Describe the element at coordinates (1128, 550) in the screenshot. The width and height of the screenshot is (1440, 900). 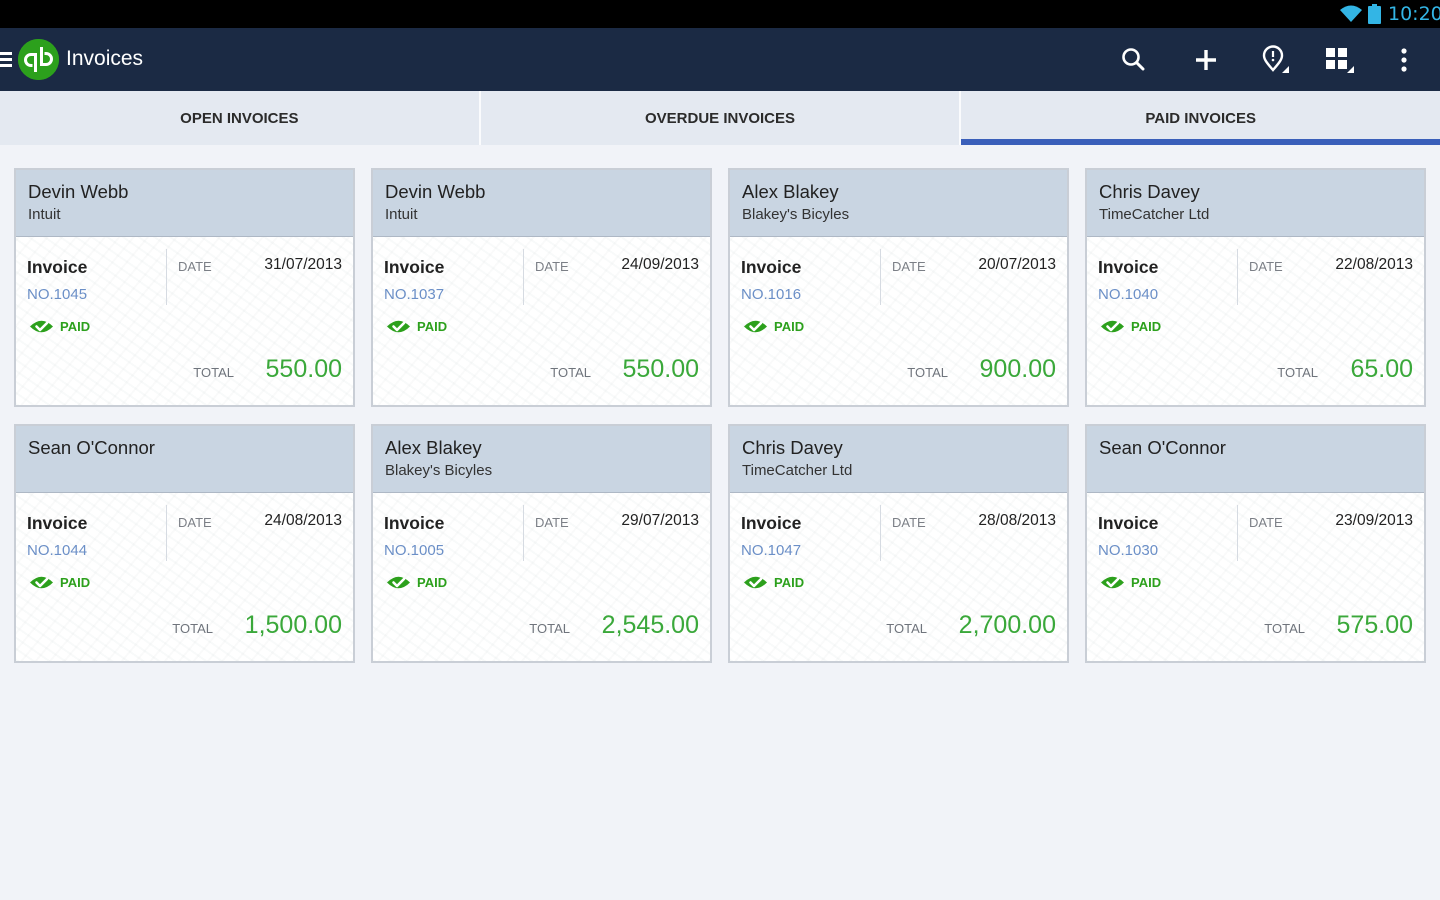
I see `invoice-number: NO.1030` at that location.